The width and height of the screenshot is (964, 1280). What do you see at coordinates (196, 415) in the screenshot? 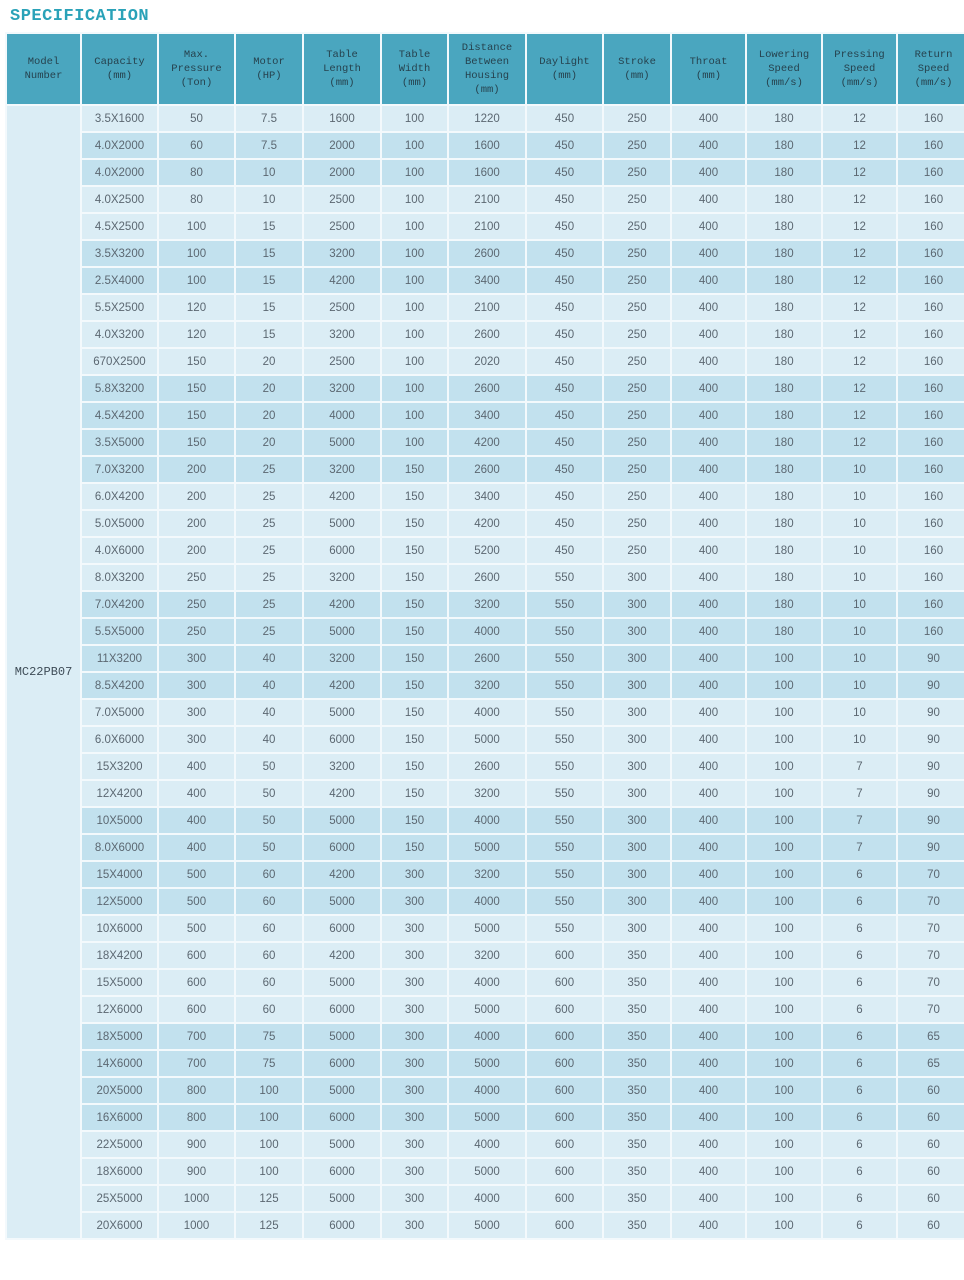
I see `cell-max-pressure: 150` at bounding box center [196, 415].